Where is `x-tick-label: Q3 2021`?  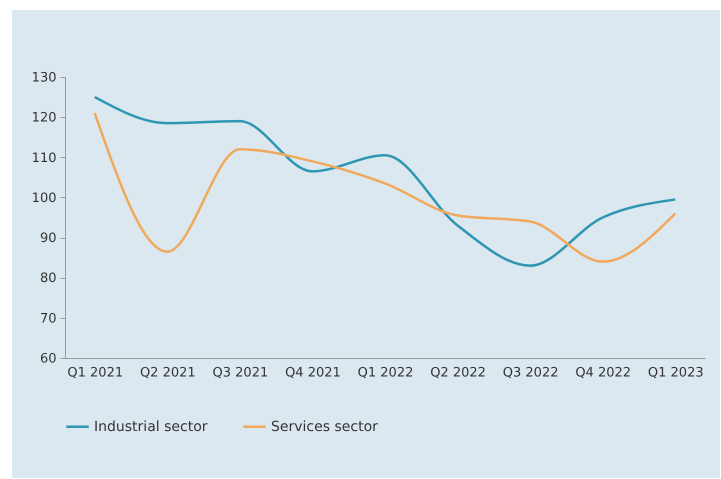 x-tick-label: Q3 2021 is located at coordinates (240, 373).